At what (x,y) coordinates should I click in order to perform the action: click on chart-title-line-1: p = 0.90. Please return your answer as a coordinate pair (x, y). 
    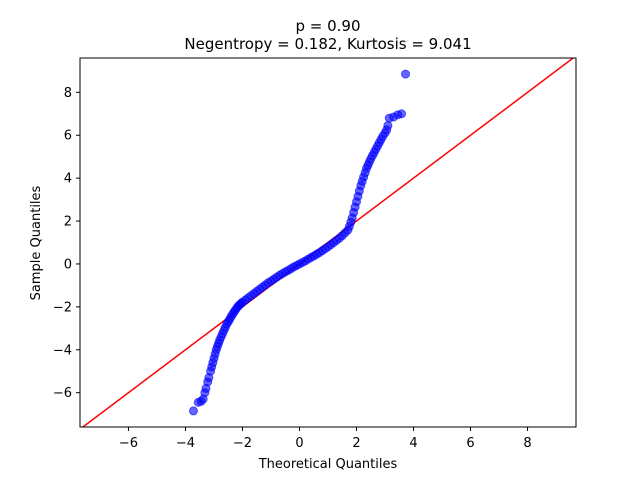
    Looking at the image, I should click on (327, 26).